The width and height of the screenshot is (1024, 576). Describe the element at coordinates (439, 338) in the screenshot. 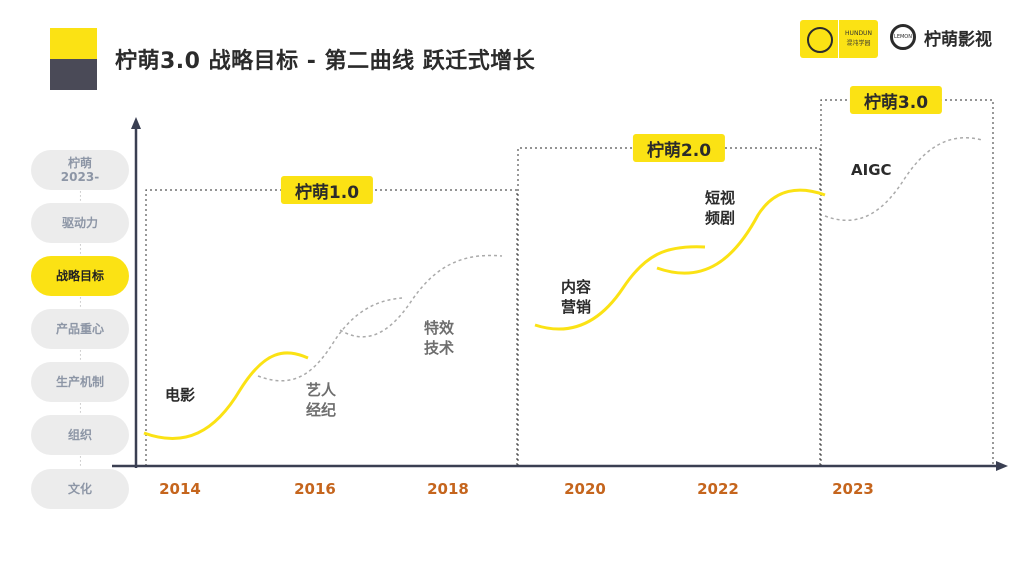

I see `curve-label-vfx: 特效 技术` at that location.